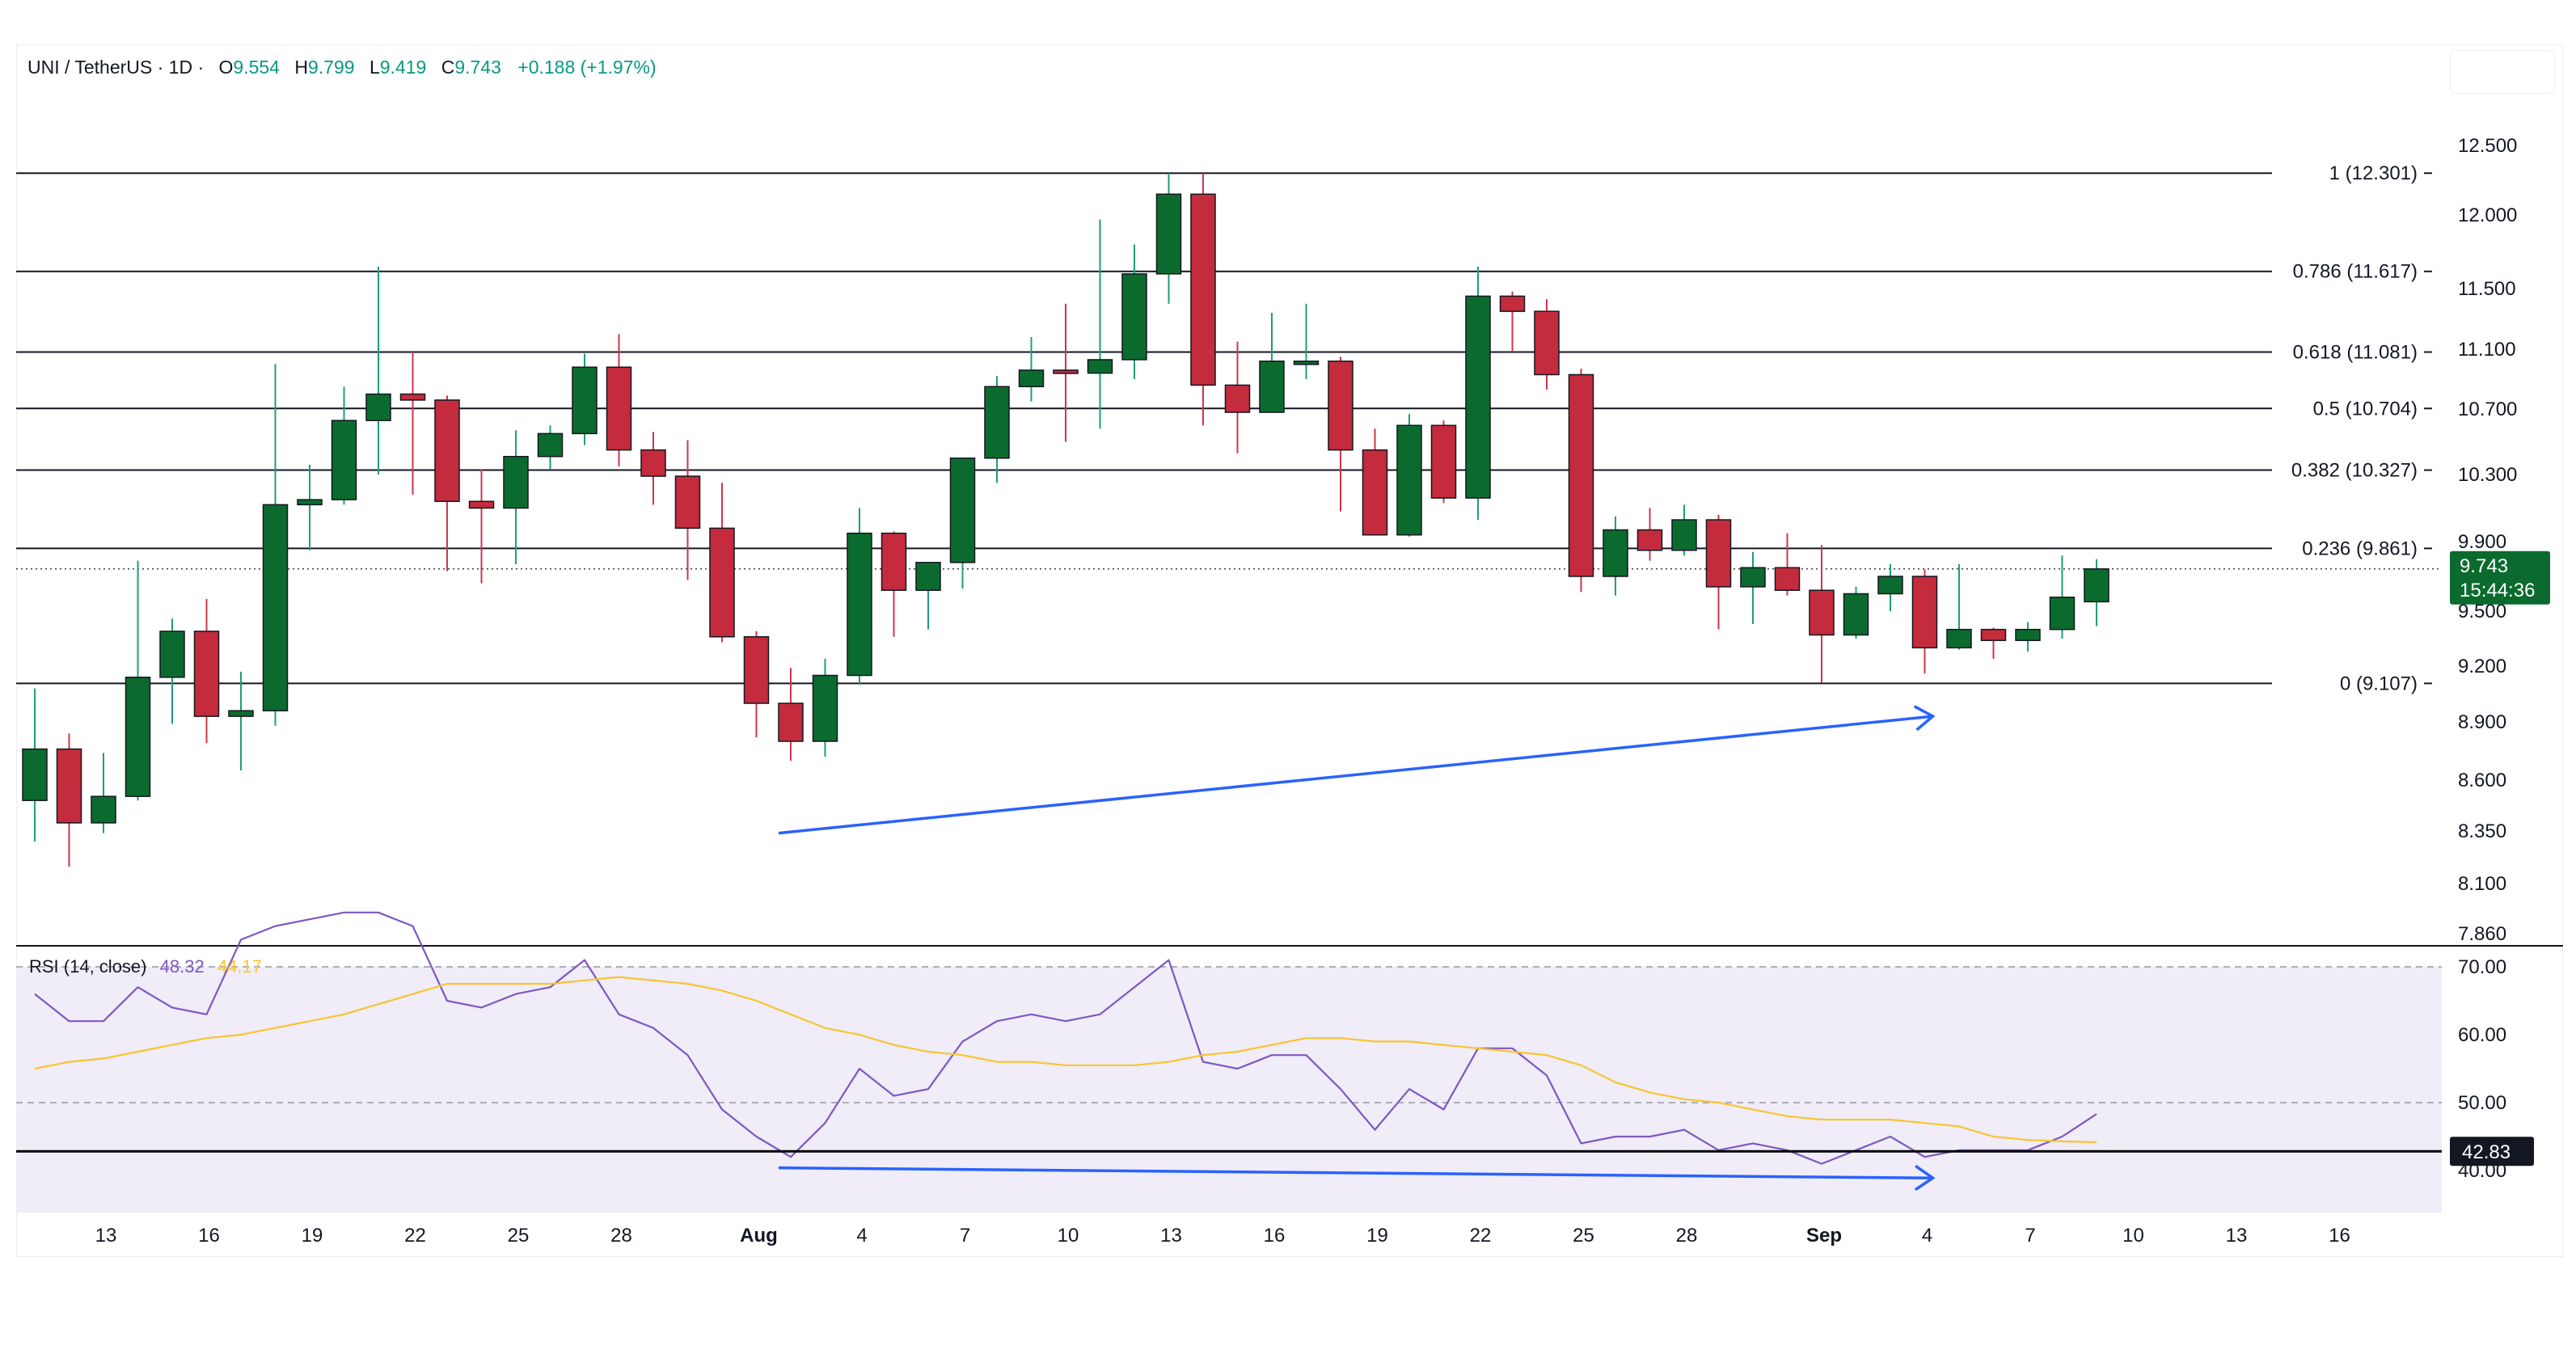  I want to click on fib-level-label: 0 (9.107), so click(2379, 683).